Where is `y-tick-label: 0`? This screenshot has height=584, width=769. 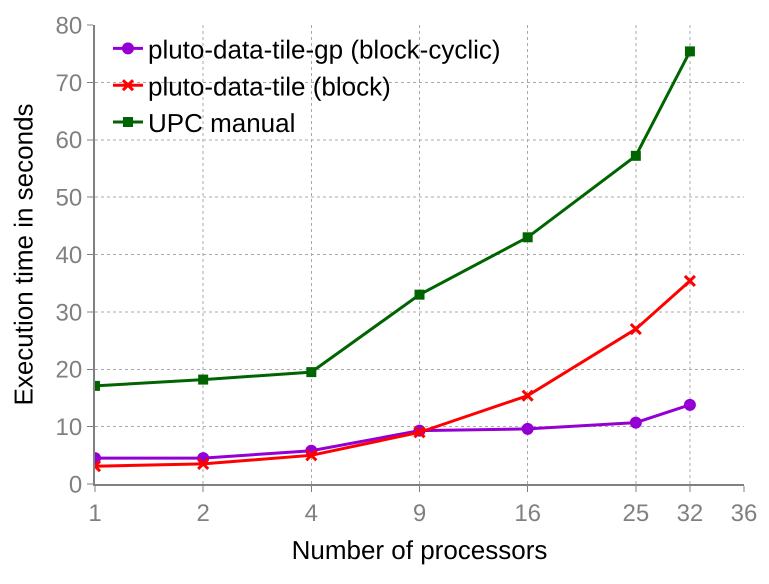 y-tick-label: 0 is located at coordinates (75, 484).